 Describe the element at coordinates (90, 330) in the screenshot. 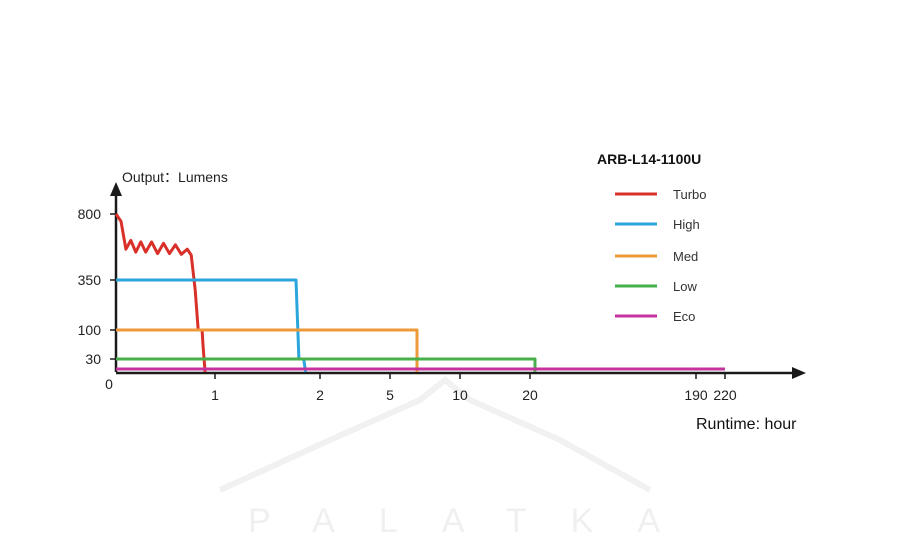

I see `y-tick-label: 100` at that location.